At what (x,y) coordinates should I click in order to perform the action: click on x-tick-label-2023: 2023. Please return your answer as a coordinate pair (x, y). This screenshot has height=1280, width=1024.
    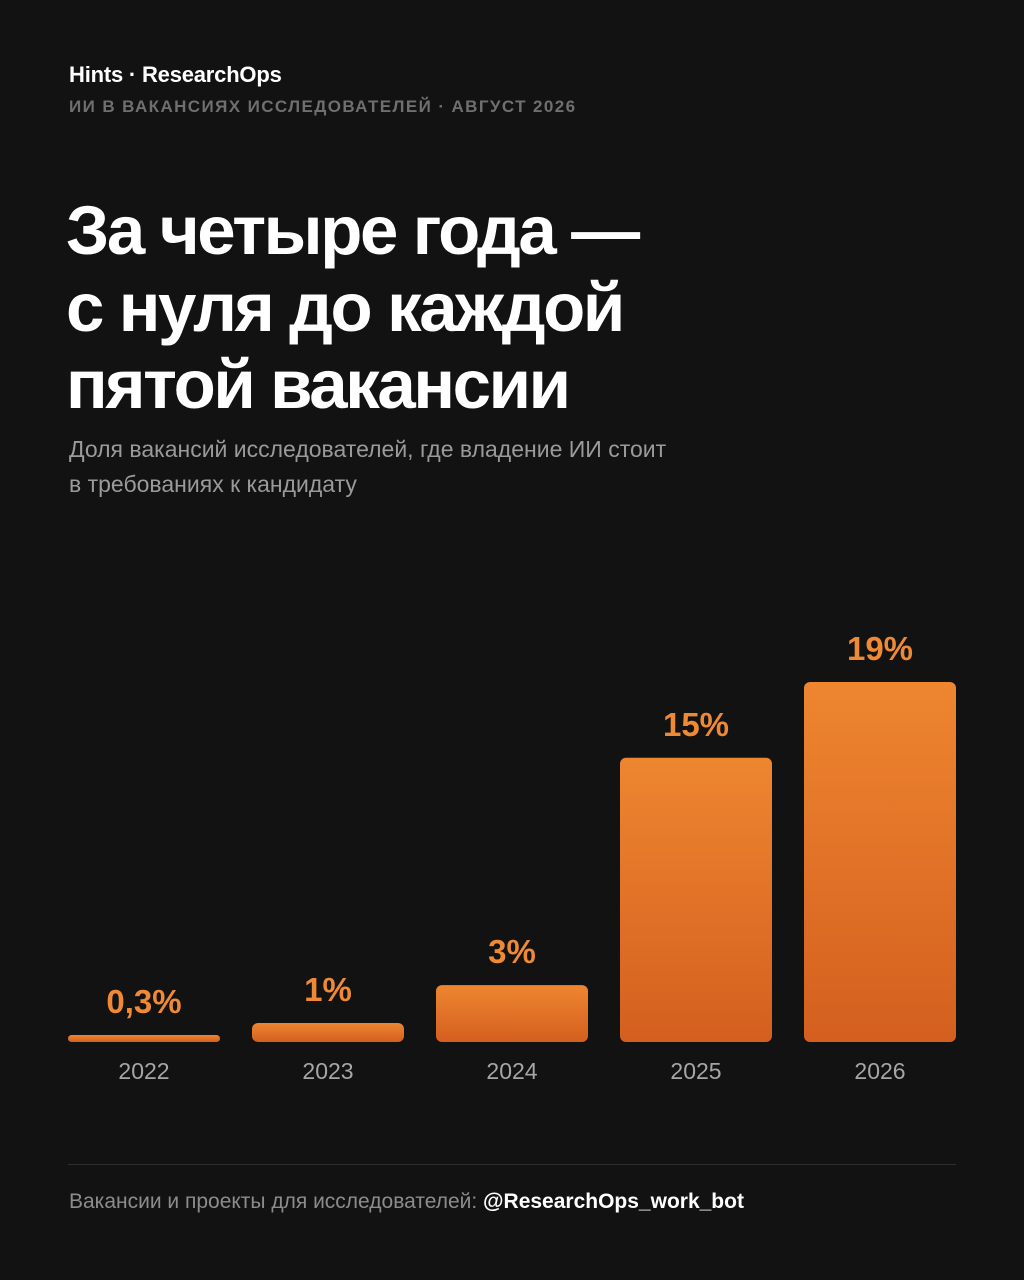
    Looking at the image, I should click on (327, 1071).